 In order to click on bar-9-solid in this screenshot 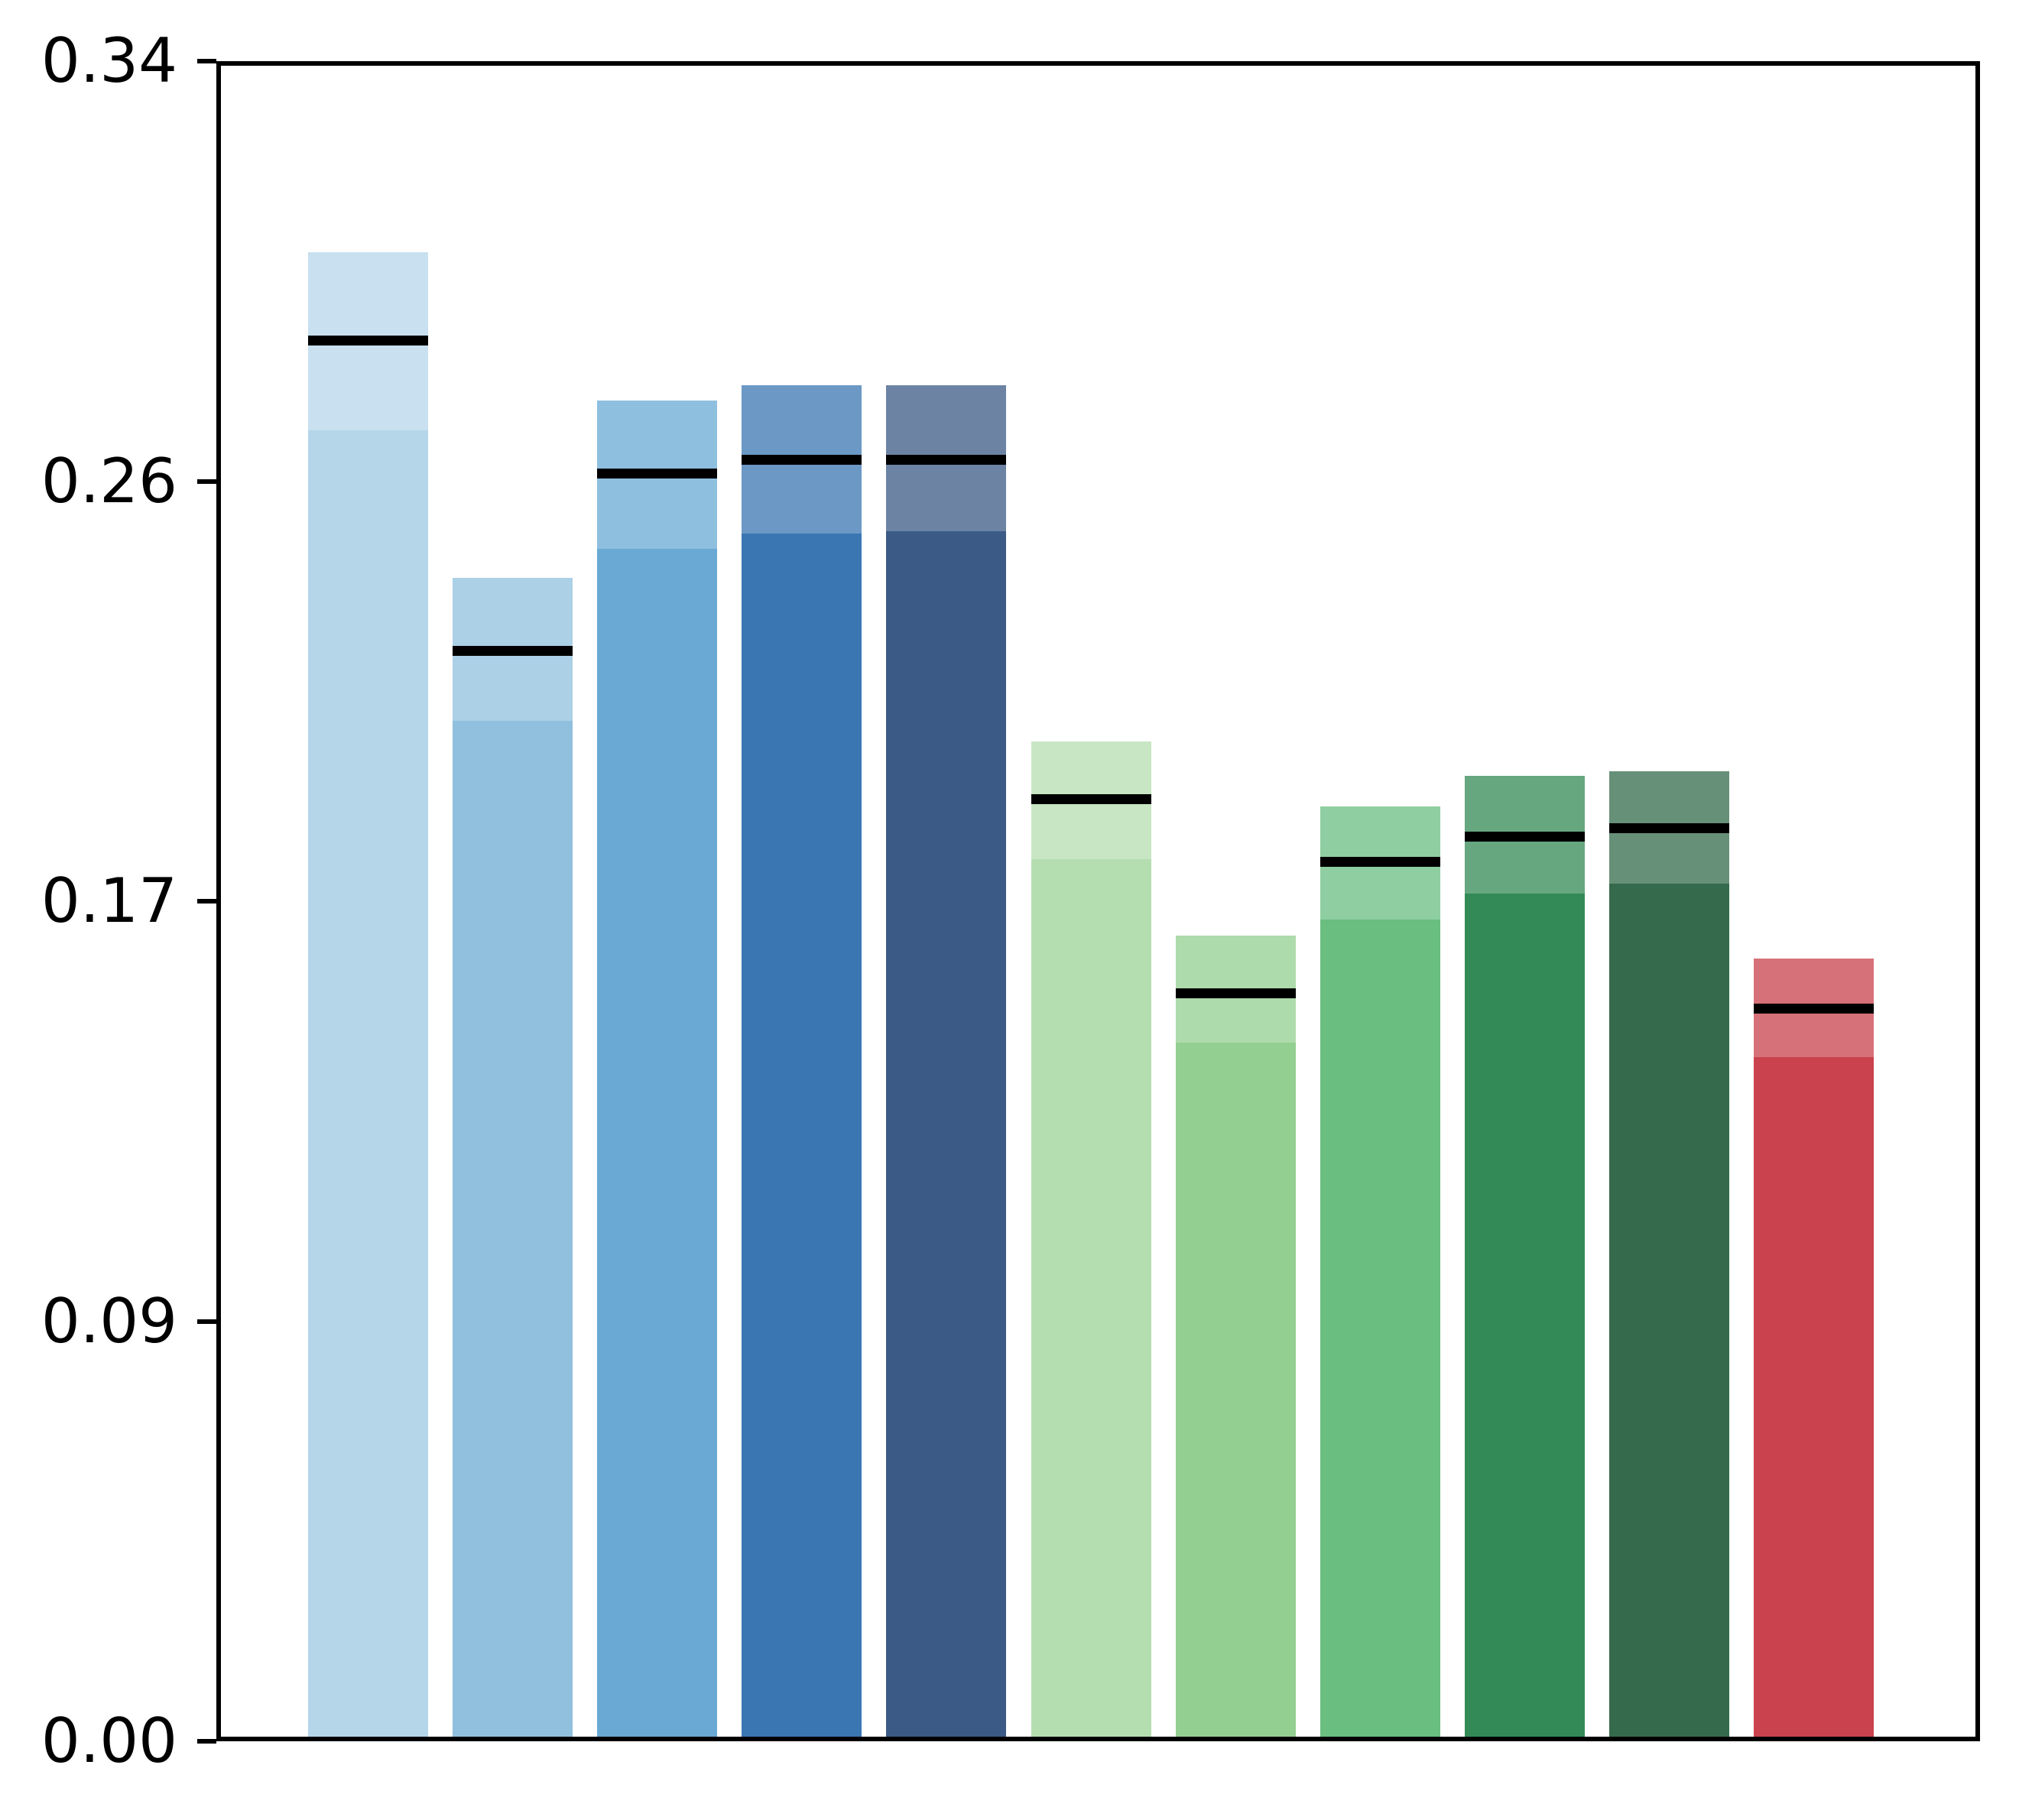, I will do `click(1525, 1317)`.